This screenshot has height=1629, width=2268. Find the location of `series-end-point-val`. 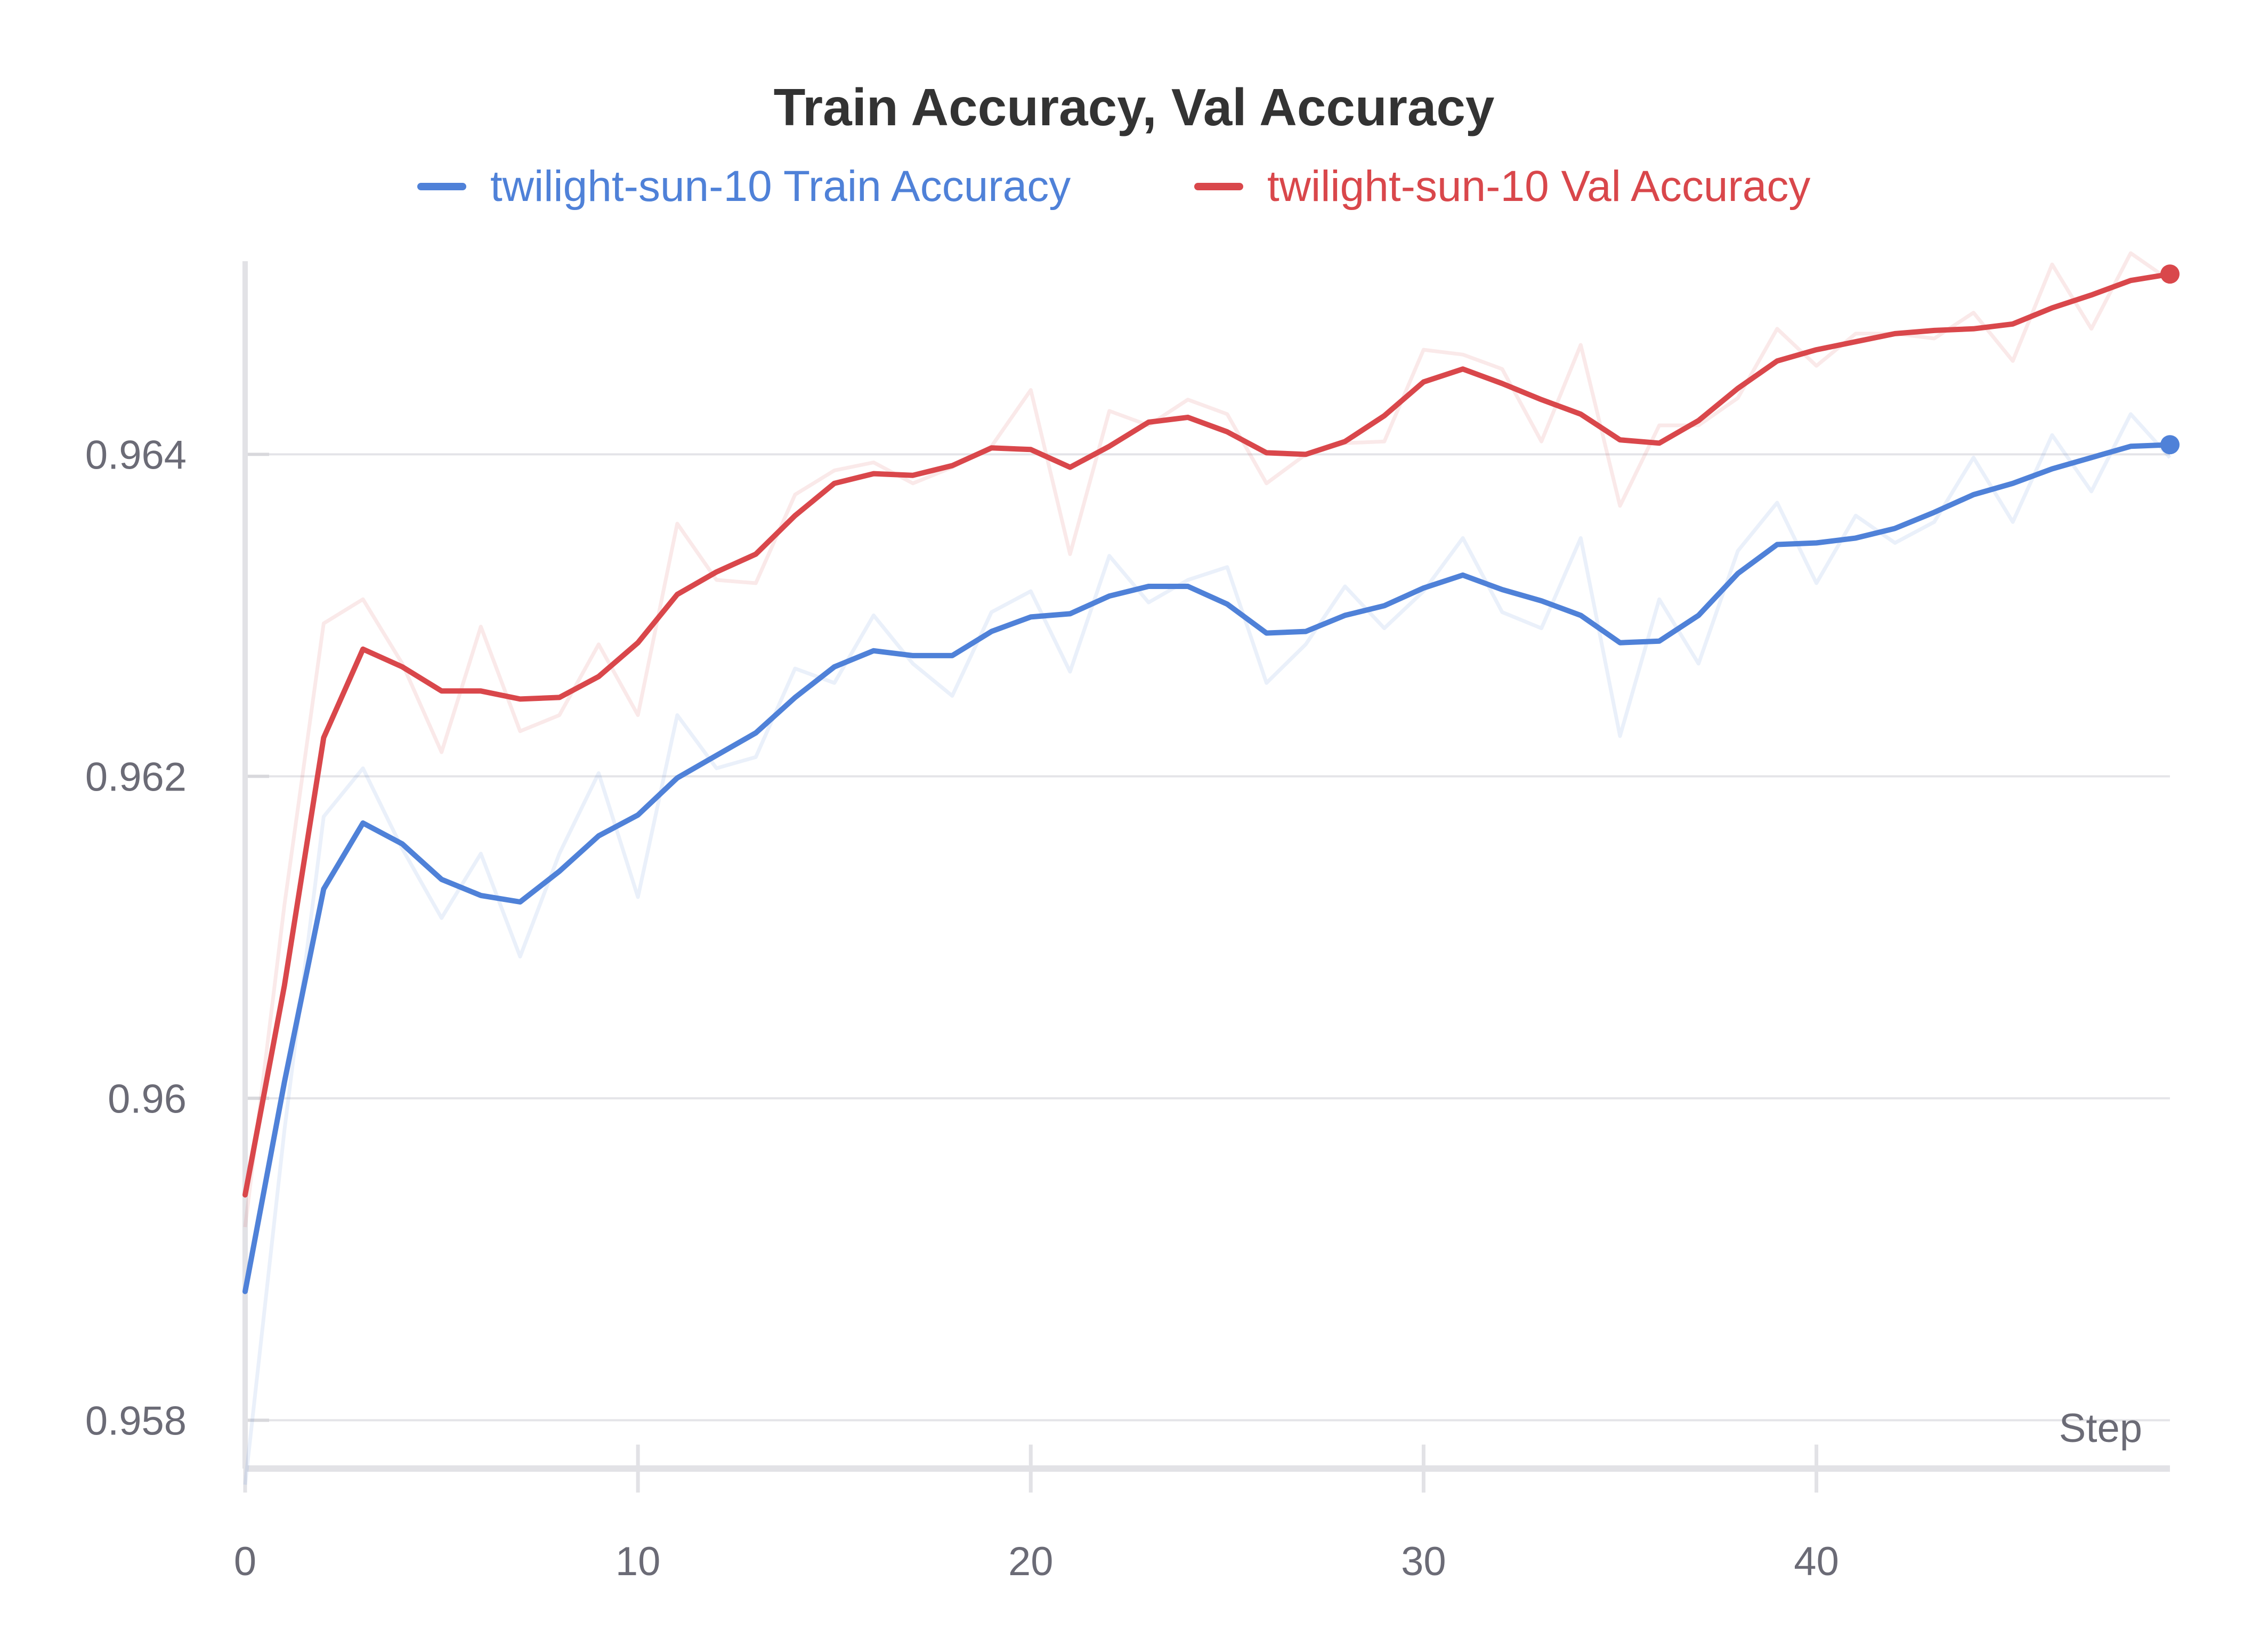

series-end-point-val is located at coordinates (2170, 274).